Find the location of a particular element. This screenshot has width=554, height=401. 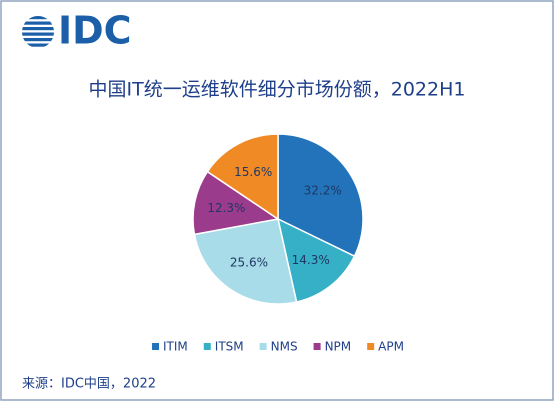

legend-label: NMS is located at coordinates (284, 347).